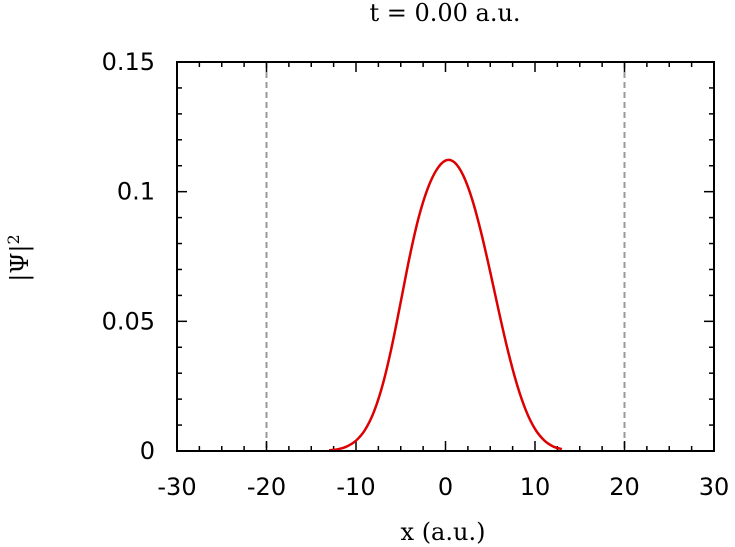 This screenshot has height=547, width=735. What do you see at coordinates (624, 487) in the screenshot?
I see `x-tick-label: 20` at bounding box center [624, 487].